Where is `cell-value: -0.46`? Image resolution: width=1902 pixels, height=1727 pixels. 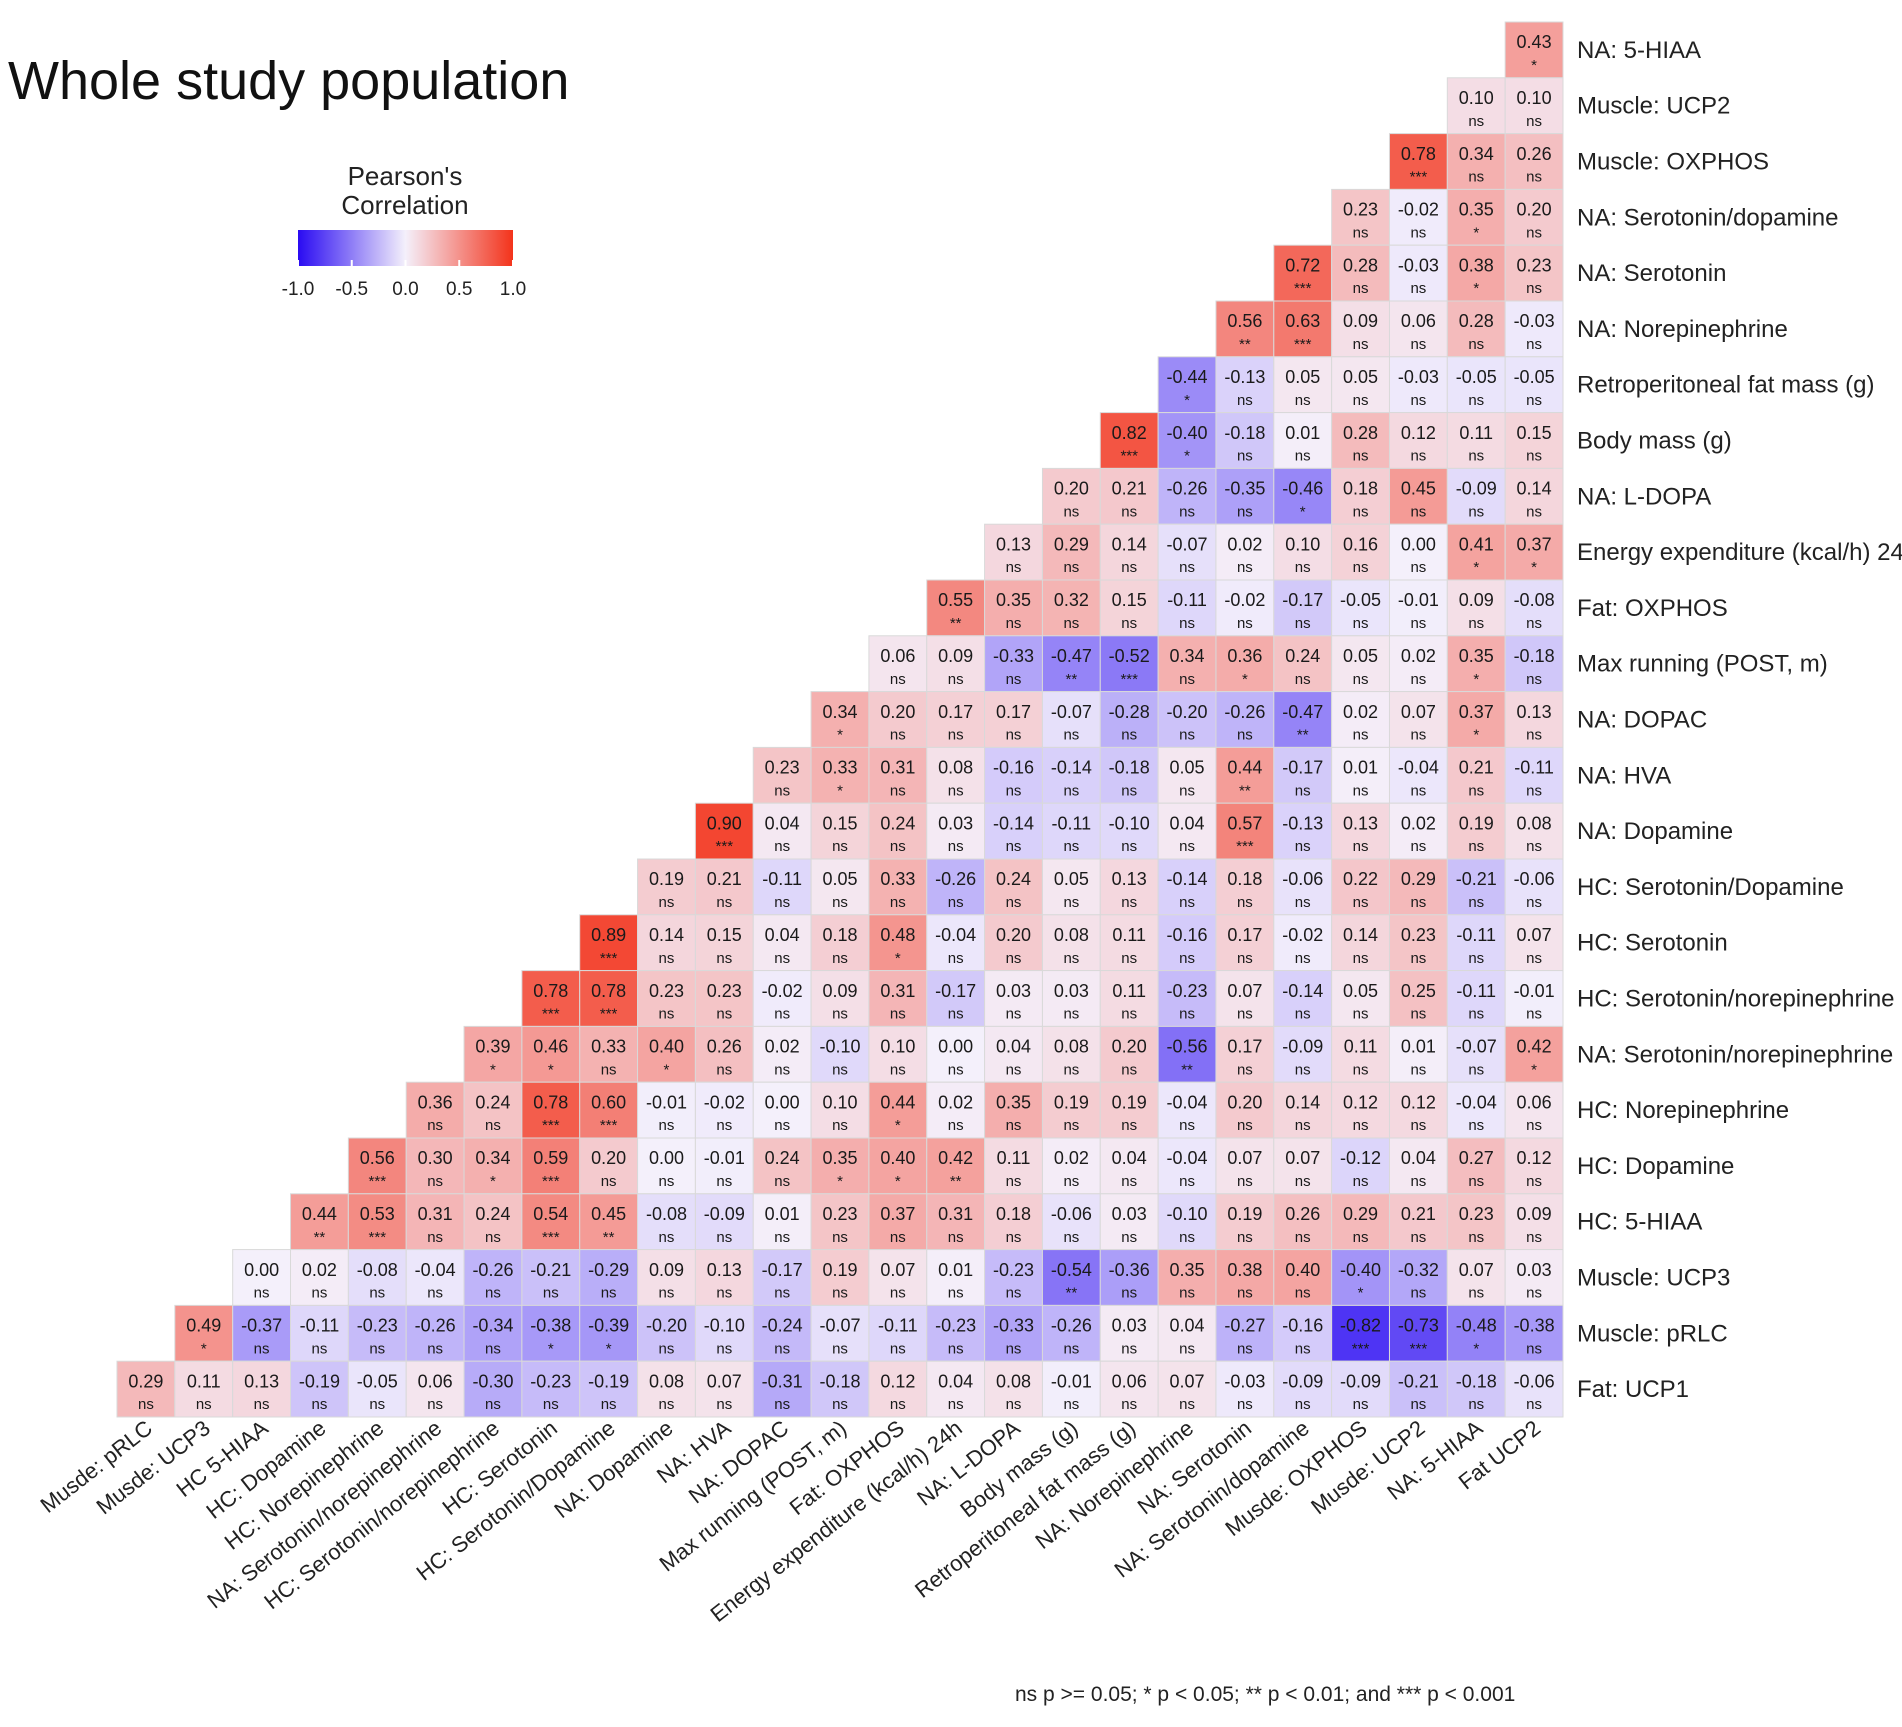 cell-value: -0.46 is located at coordinates (1302, 489).